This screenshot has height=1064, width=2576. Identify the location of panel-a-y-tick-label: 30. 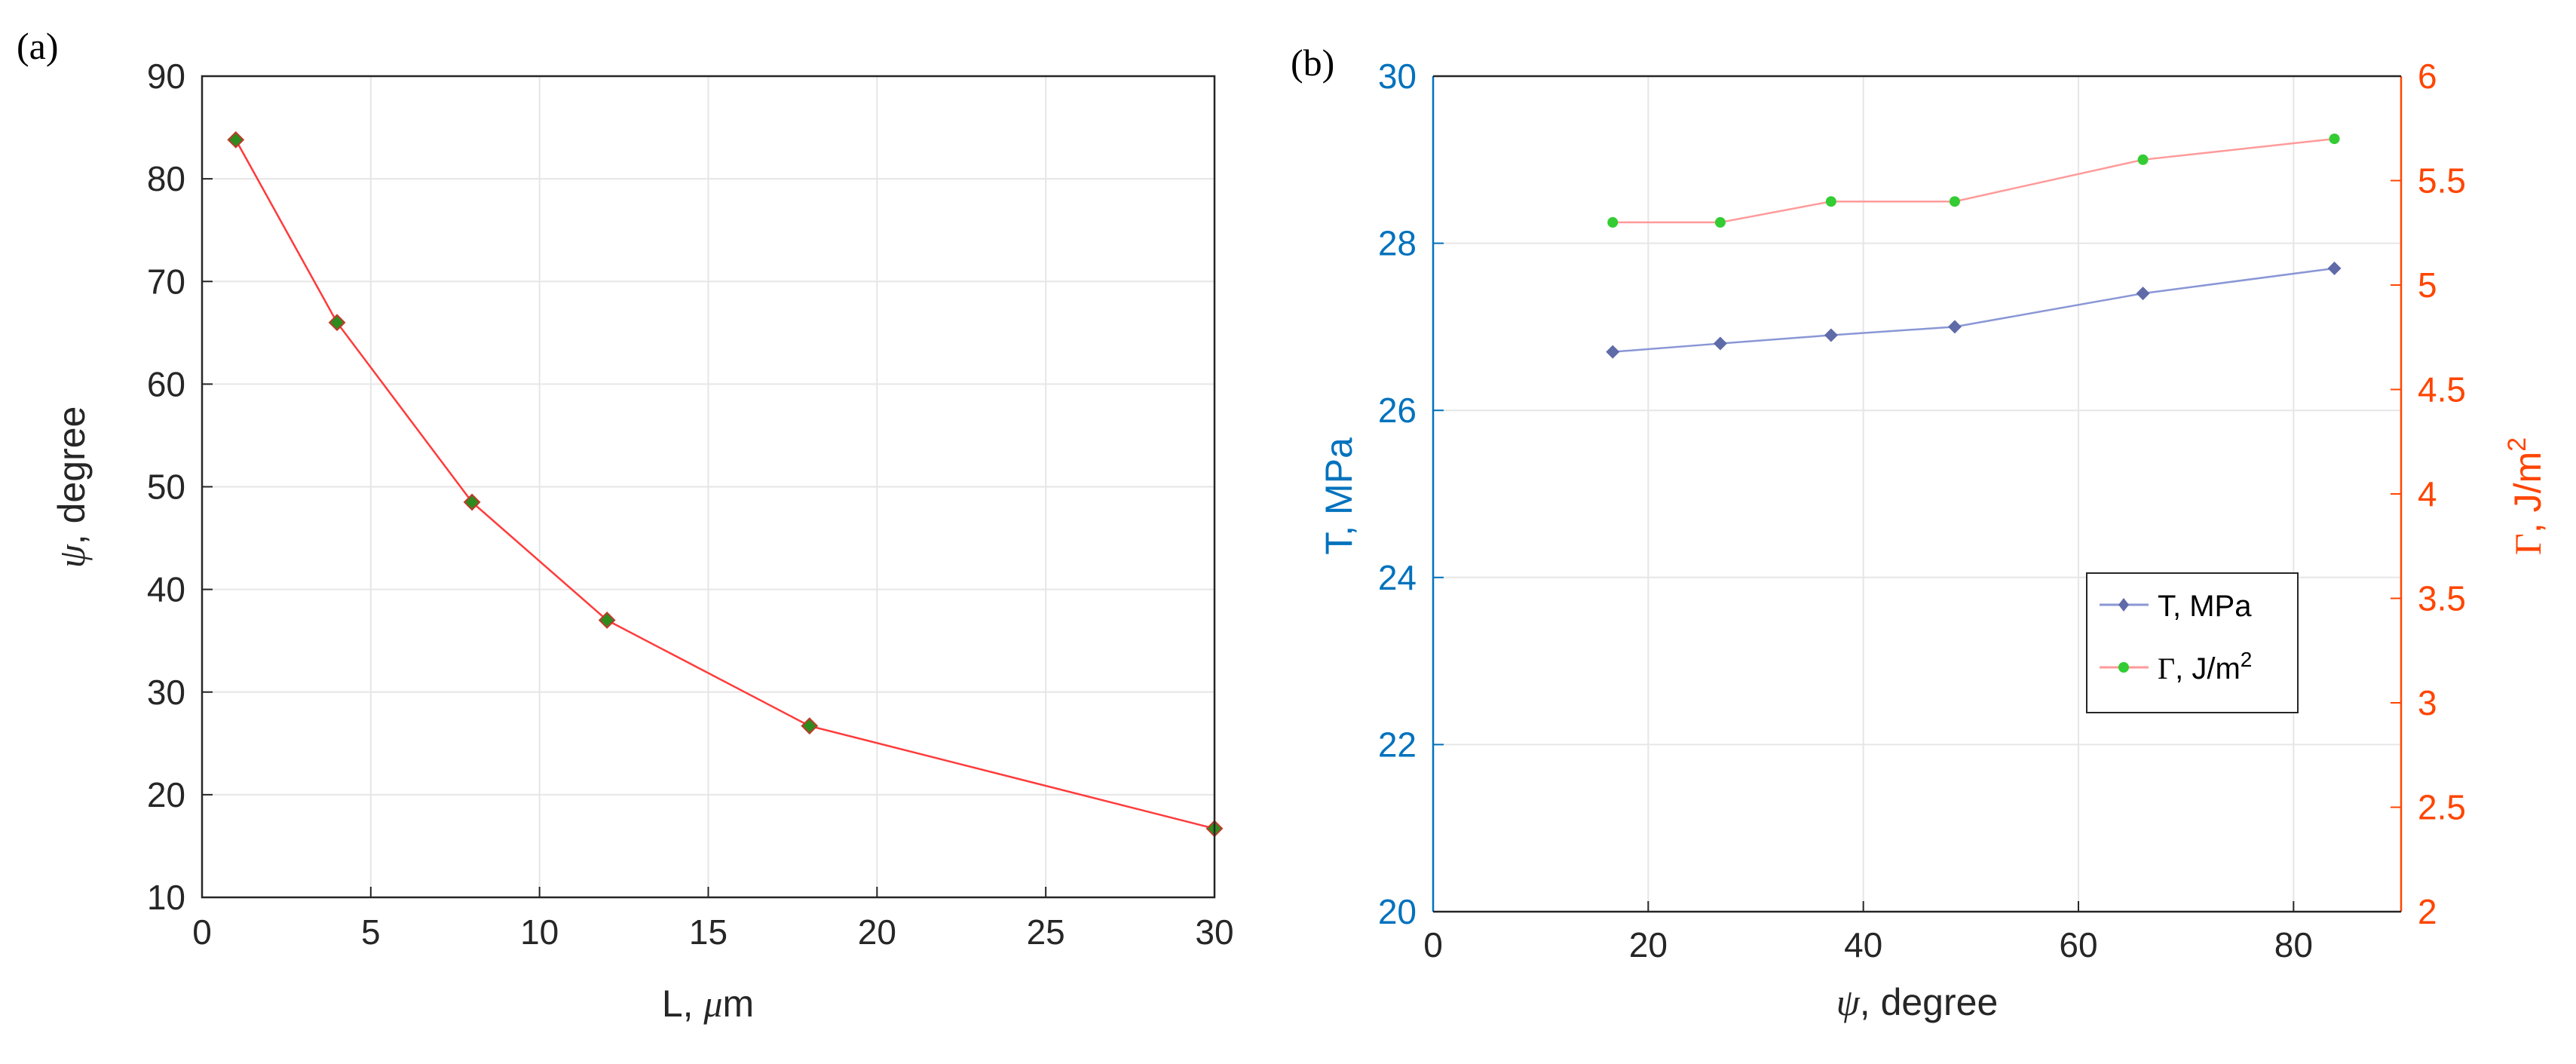
(166, 692).